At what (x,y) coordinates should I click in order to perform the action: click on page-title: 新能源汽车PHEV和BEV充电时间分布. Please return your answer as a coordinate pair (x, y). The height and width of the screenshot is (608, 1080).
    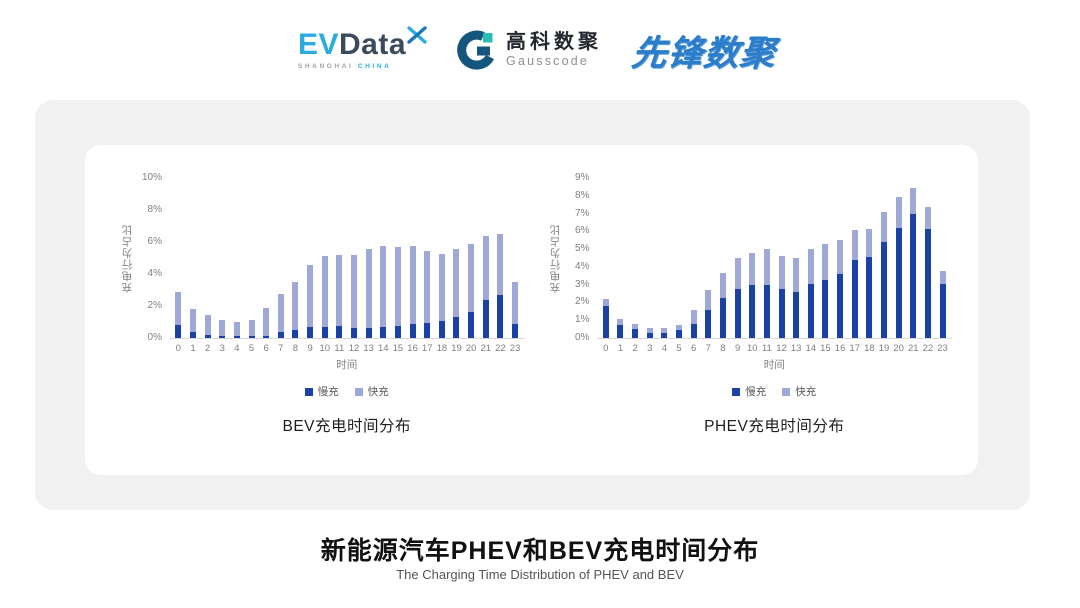
    Looking at the image, I should click on (540, 551).